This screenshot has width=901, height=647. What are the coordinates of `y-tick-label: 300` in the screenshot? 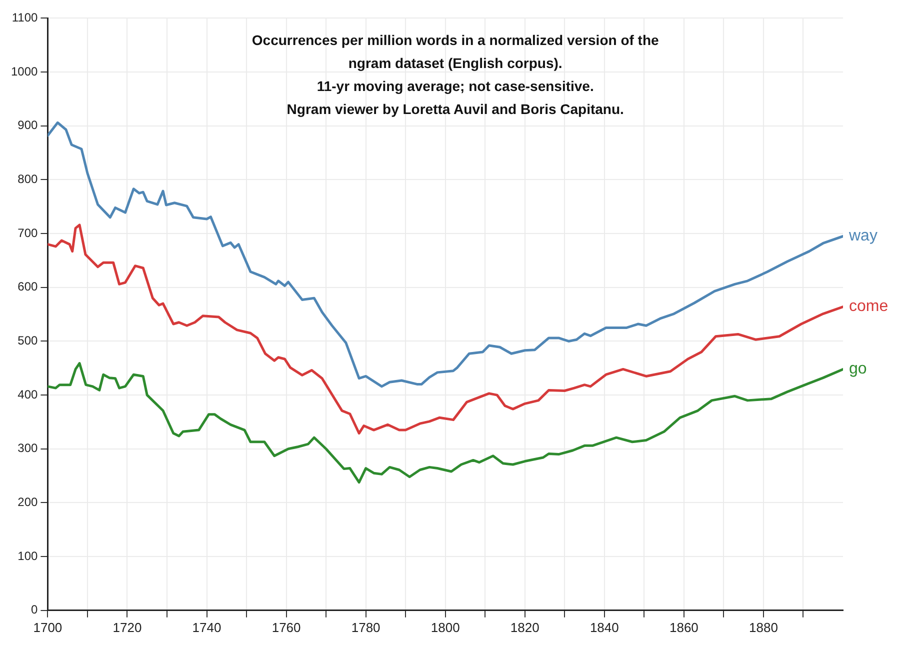 It's located at (28, 448).